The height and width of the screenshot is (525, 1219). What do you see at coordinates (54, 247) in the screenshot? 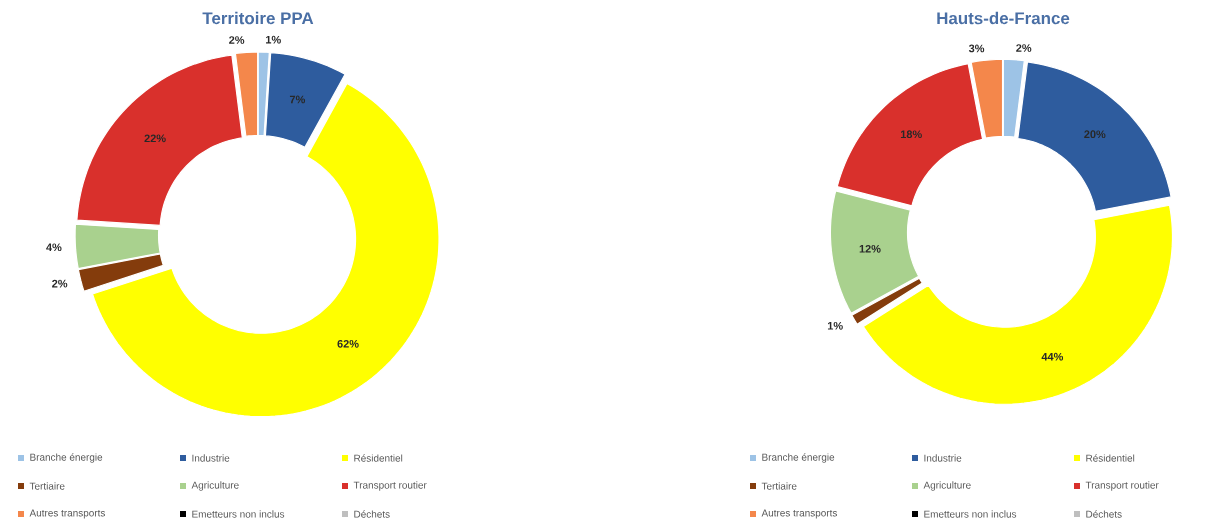
I see `data-label: 4%` at bounding box center [54, 247].